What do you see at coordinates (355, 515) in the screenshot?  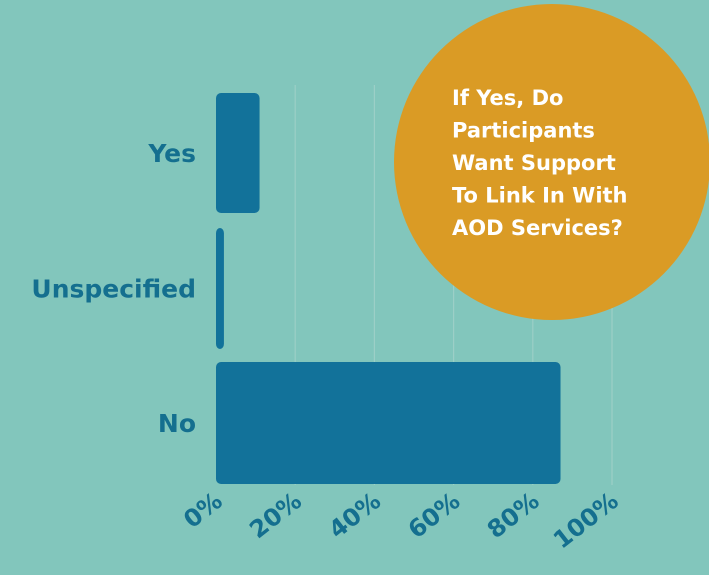 I see `x-tick-label: 40%` at bounding box center [355, 515].